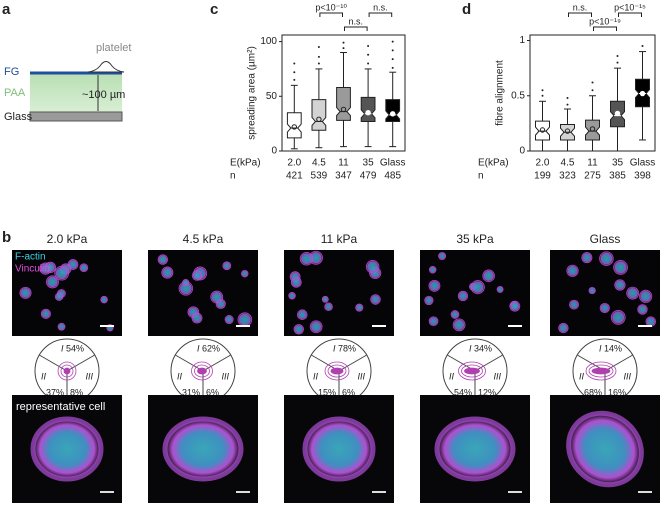 This screenshot has width=660, height=508. What do you see at coordinates (30, 257) in the screenshot?
I see `legend-entry: F-actin` at bounding box center [30, 257].